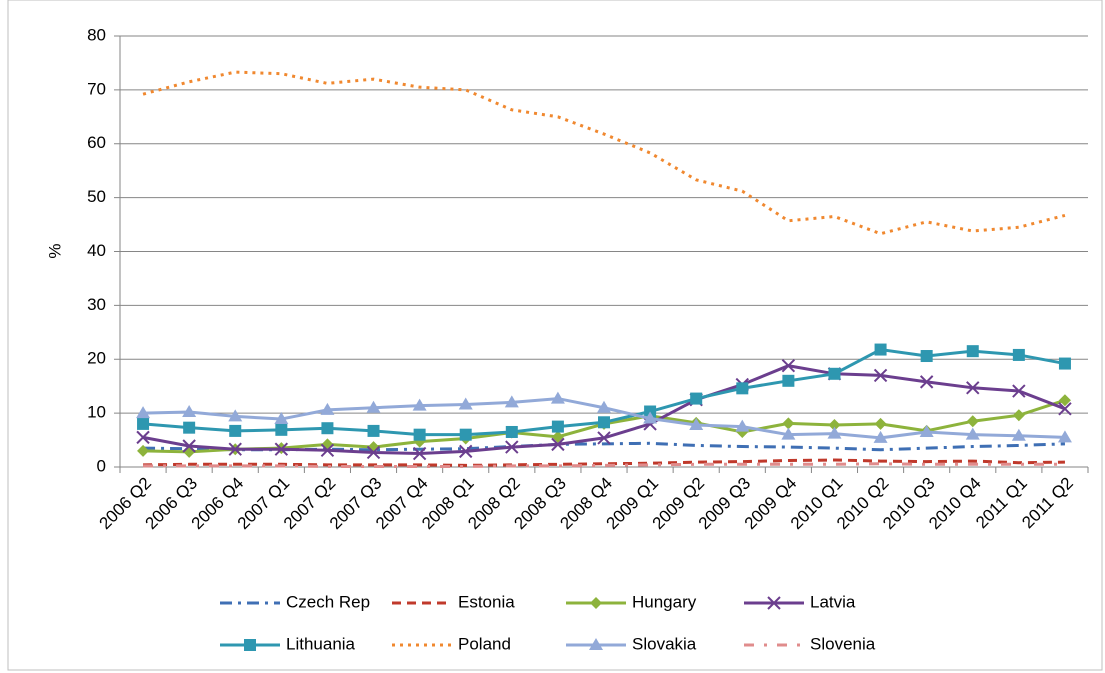 This screenshot has width=1105, height=673. What do you see at coordinates (321, 643) in the screenshot?
I see `legend-label: Lithuania` at bounding box center [321, 643].